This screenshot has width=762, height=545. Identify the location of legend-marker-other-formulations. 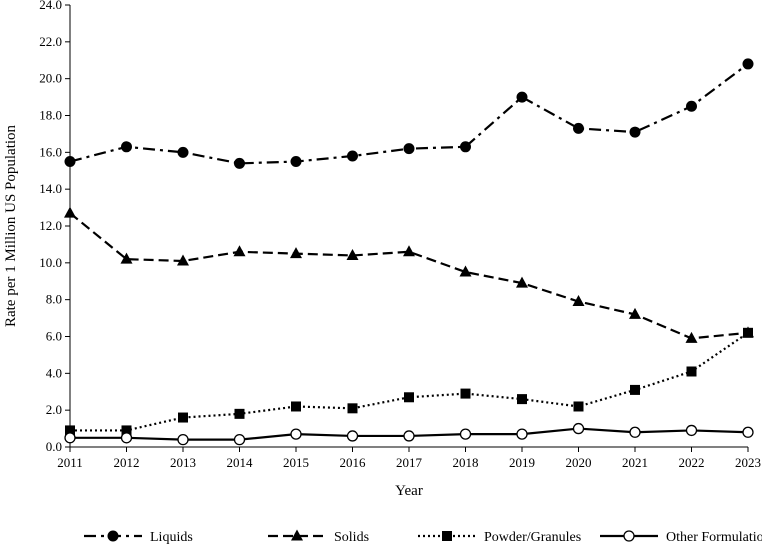
(629, 536).